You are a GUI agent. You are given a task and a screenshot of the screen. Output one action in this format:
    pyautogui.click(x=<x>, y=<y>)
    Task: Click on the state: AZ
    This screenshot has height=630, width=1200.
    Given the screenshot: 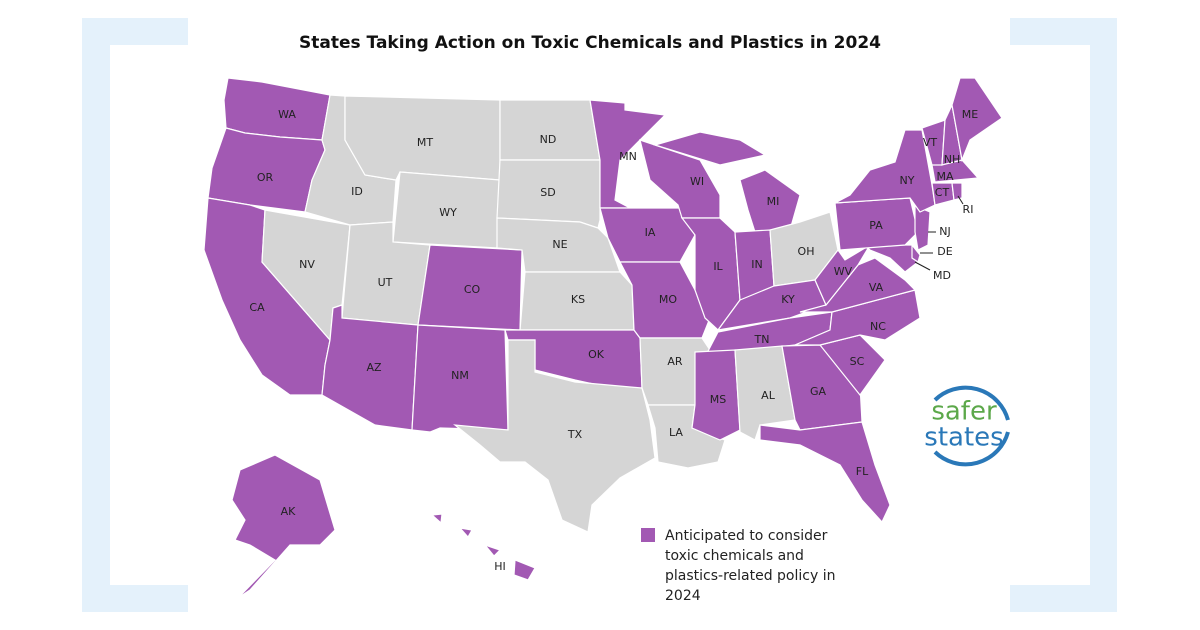 What is the action you would take?
    pyautogui.click(x=370, y=367)
    